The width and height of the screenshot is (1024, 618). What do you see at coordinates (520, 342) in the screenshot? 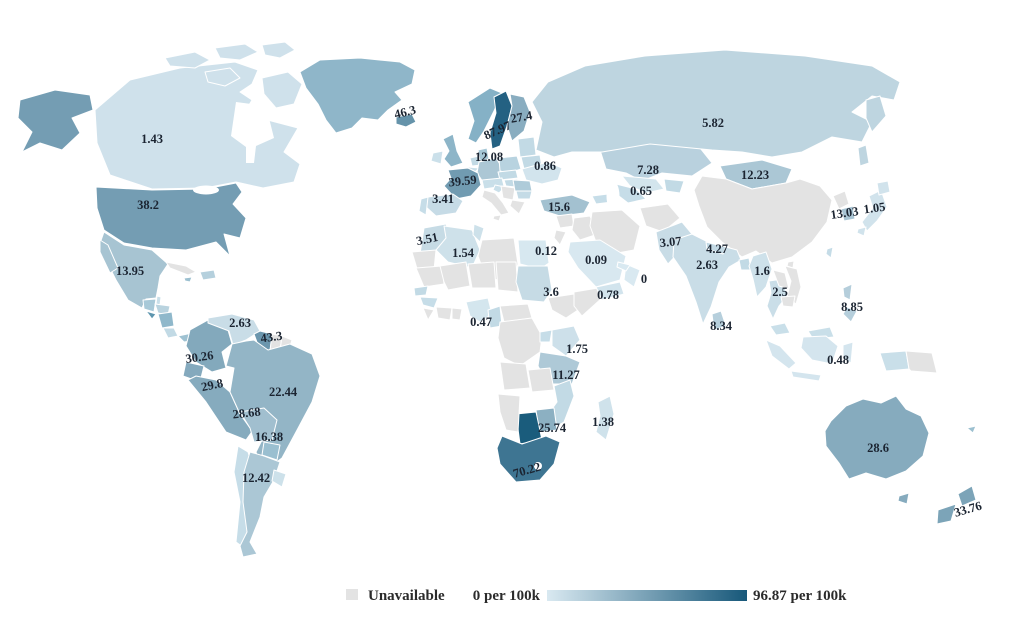
I see `country-dr-congo` at bounding box center [520, 342].